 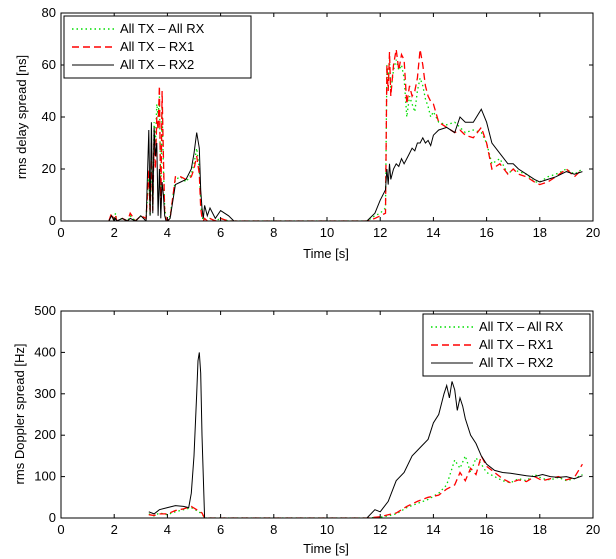 I want to click on y-axis-label-1: rms delay spread [ns], so click(x=21, y=117).